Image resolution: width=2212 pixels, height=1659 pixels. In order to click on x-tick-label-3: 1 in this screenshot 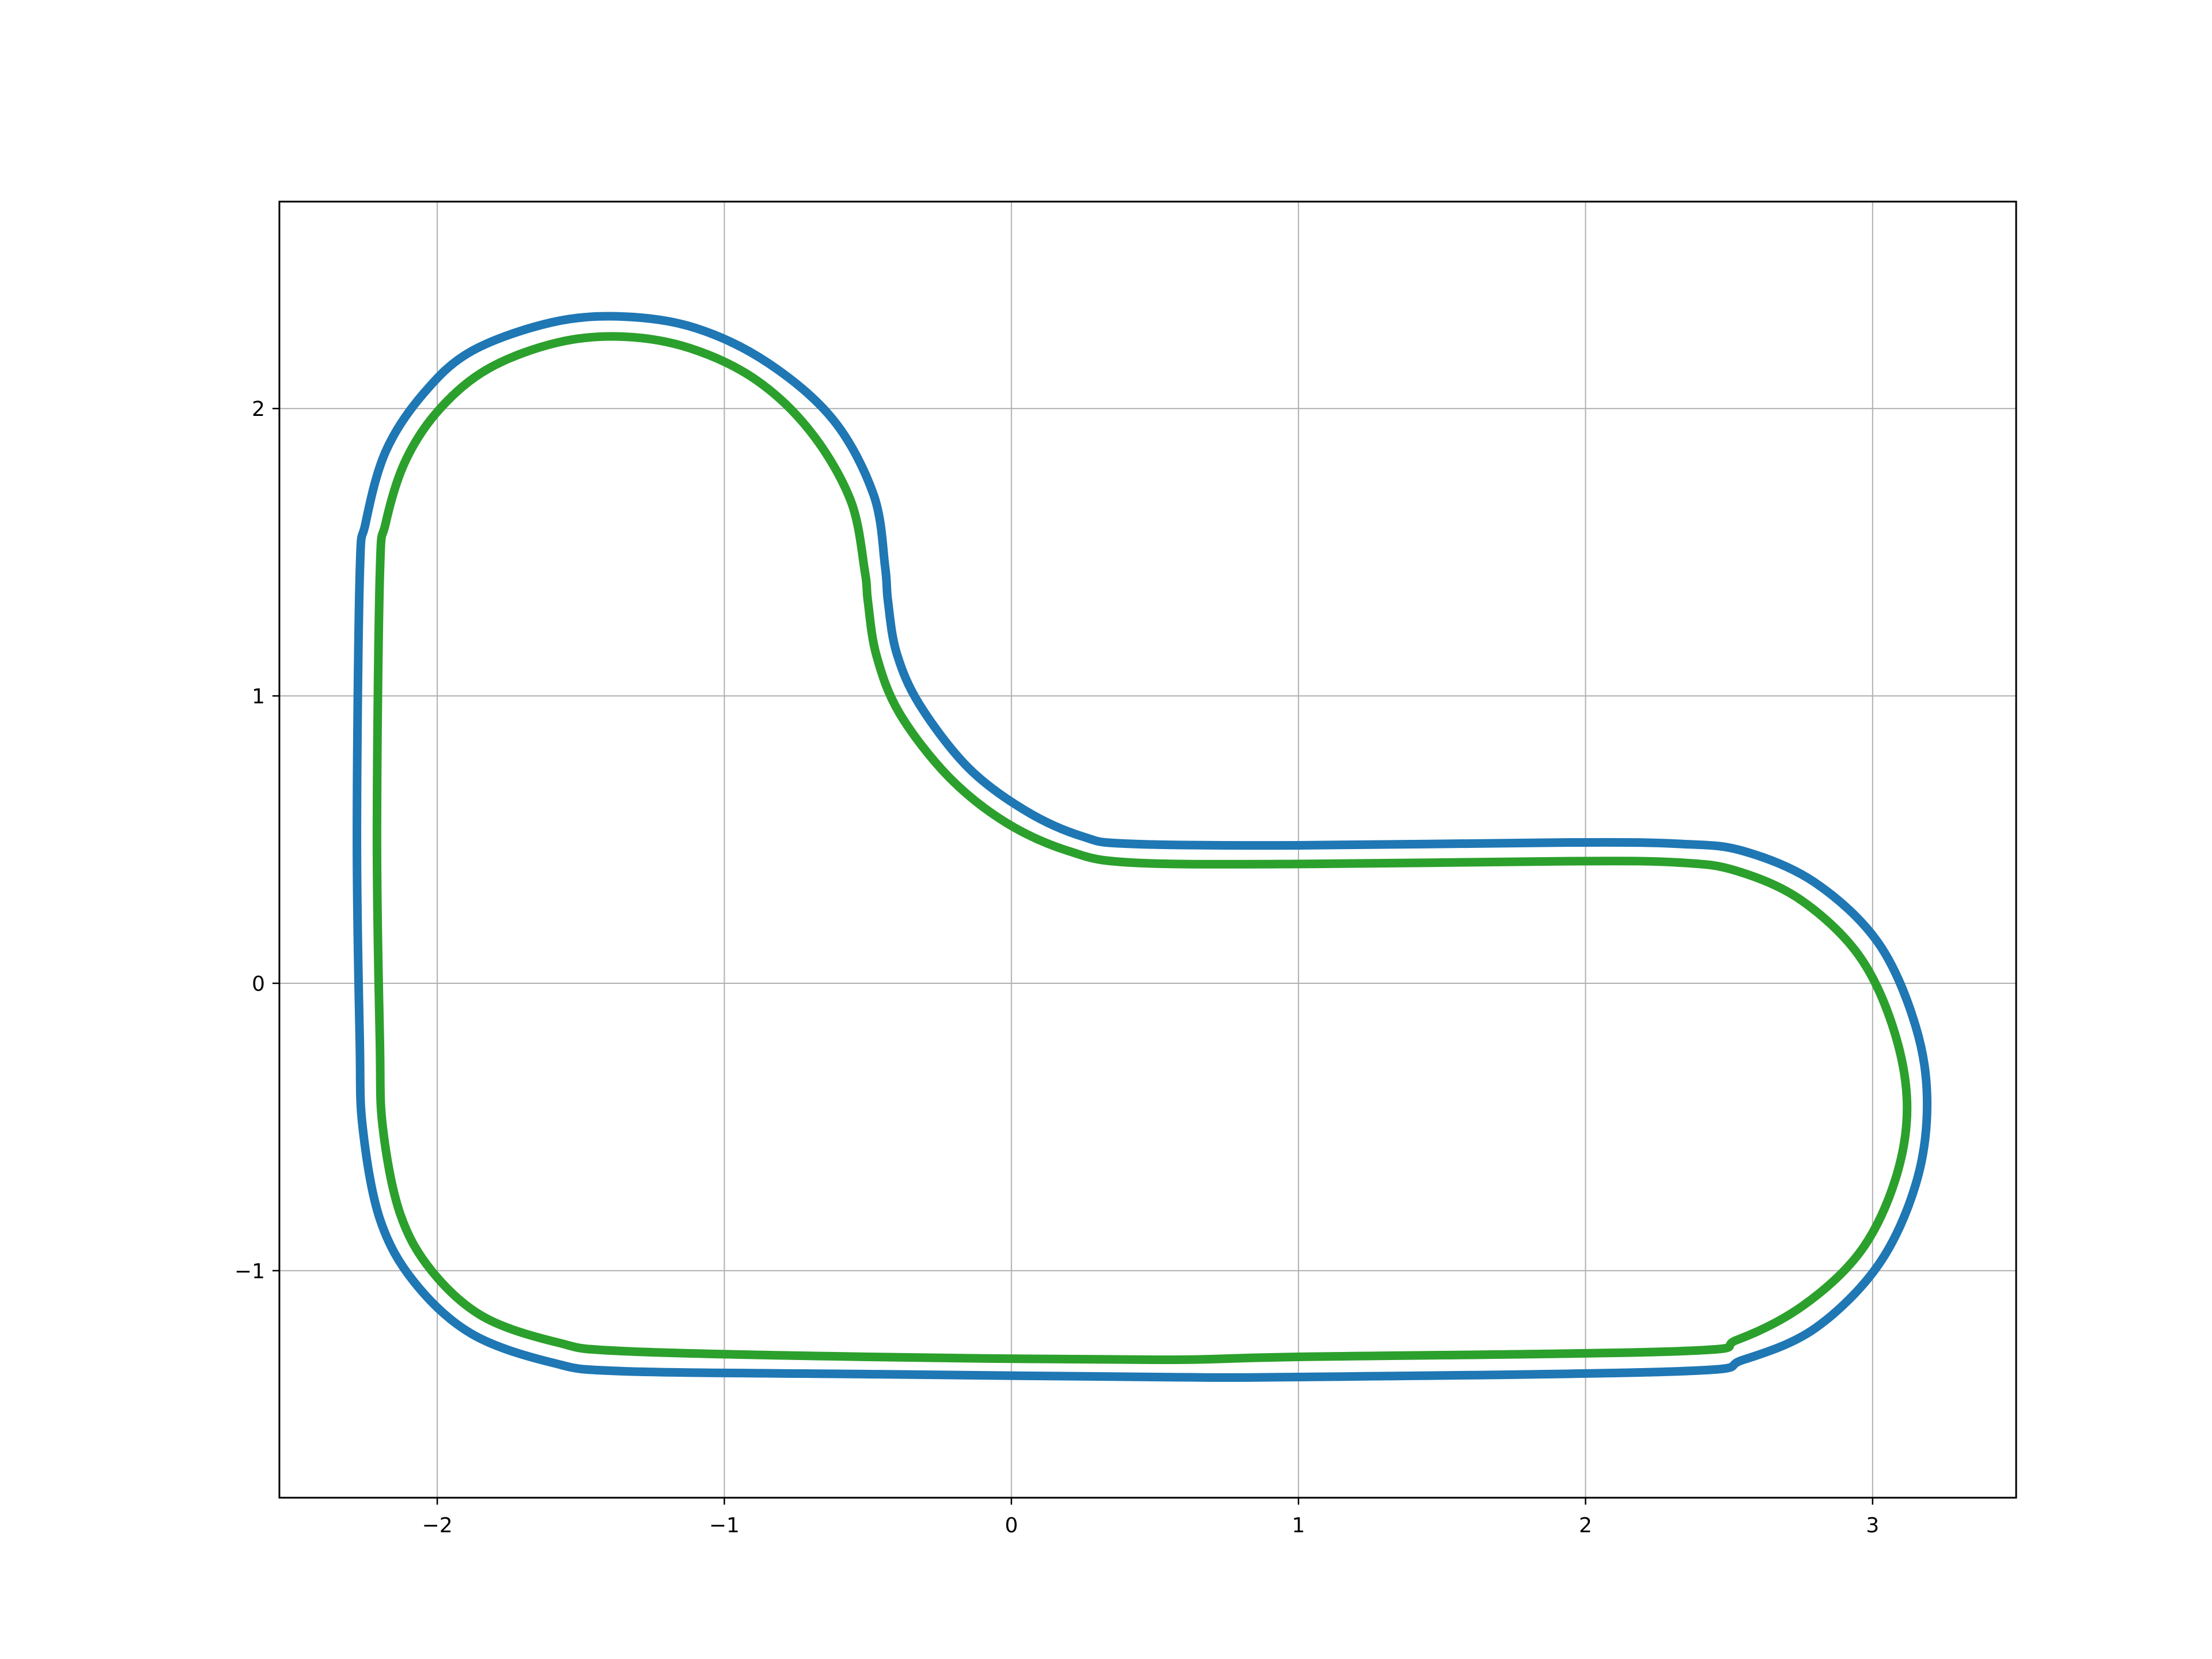, I will do `click(1298, 1525)`.